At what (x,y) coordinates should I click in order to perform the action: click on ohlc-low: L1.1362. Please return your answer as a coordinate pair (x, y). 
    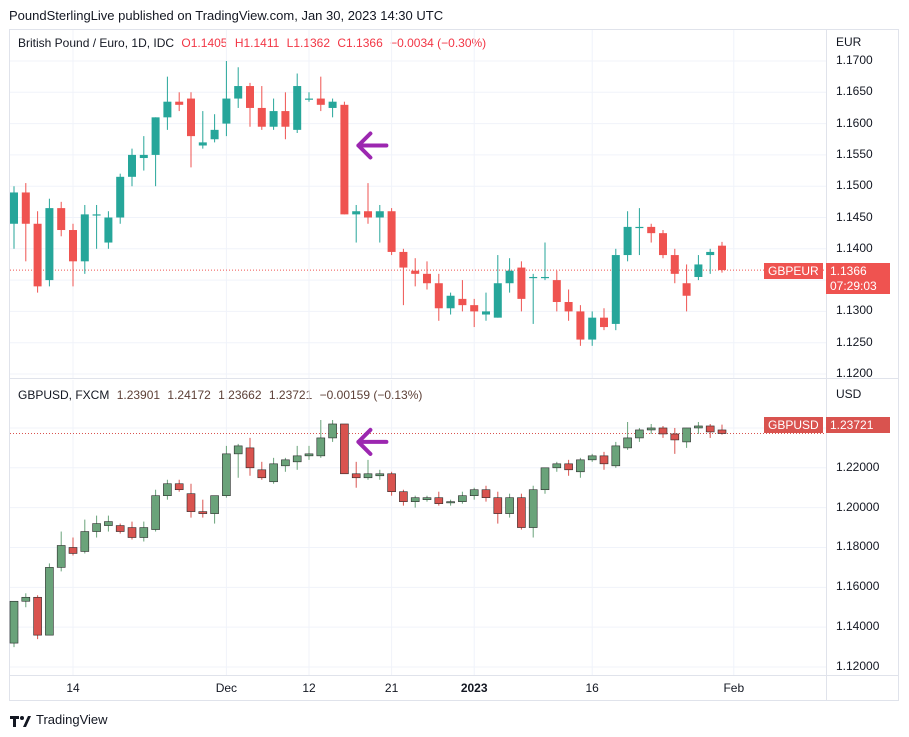
    Looking at the image, I should click on (308, 43).